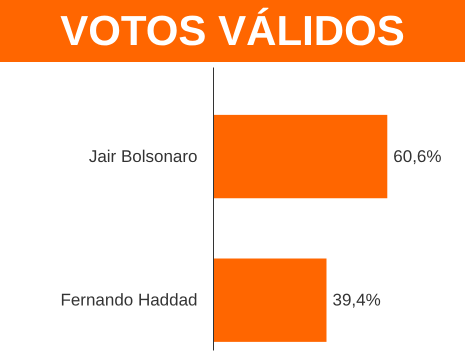 Image resolution: width=465 pixels, height=360 pixels. What do you see at coordinates (356, 300) in the screenshot?
I see `data-label: 39,4%` at bounding box center [356, 300].